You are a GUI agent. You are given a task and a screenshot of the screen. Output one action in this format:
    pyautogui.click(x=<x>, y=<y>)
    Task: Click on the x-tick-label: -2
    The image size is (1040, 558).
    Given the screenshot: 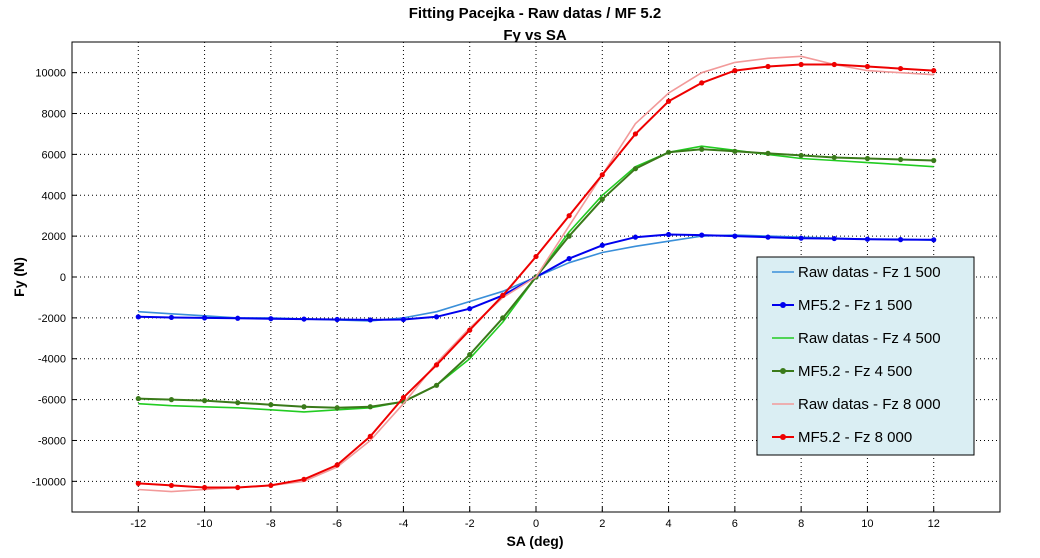 What is the action you would take?
    pyautogui.click(x=470, y=524)
    